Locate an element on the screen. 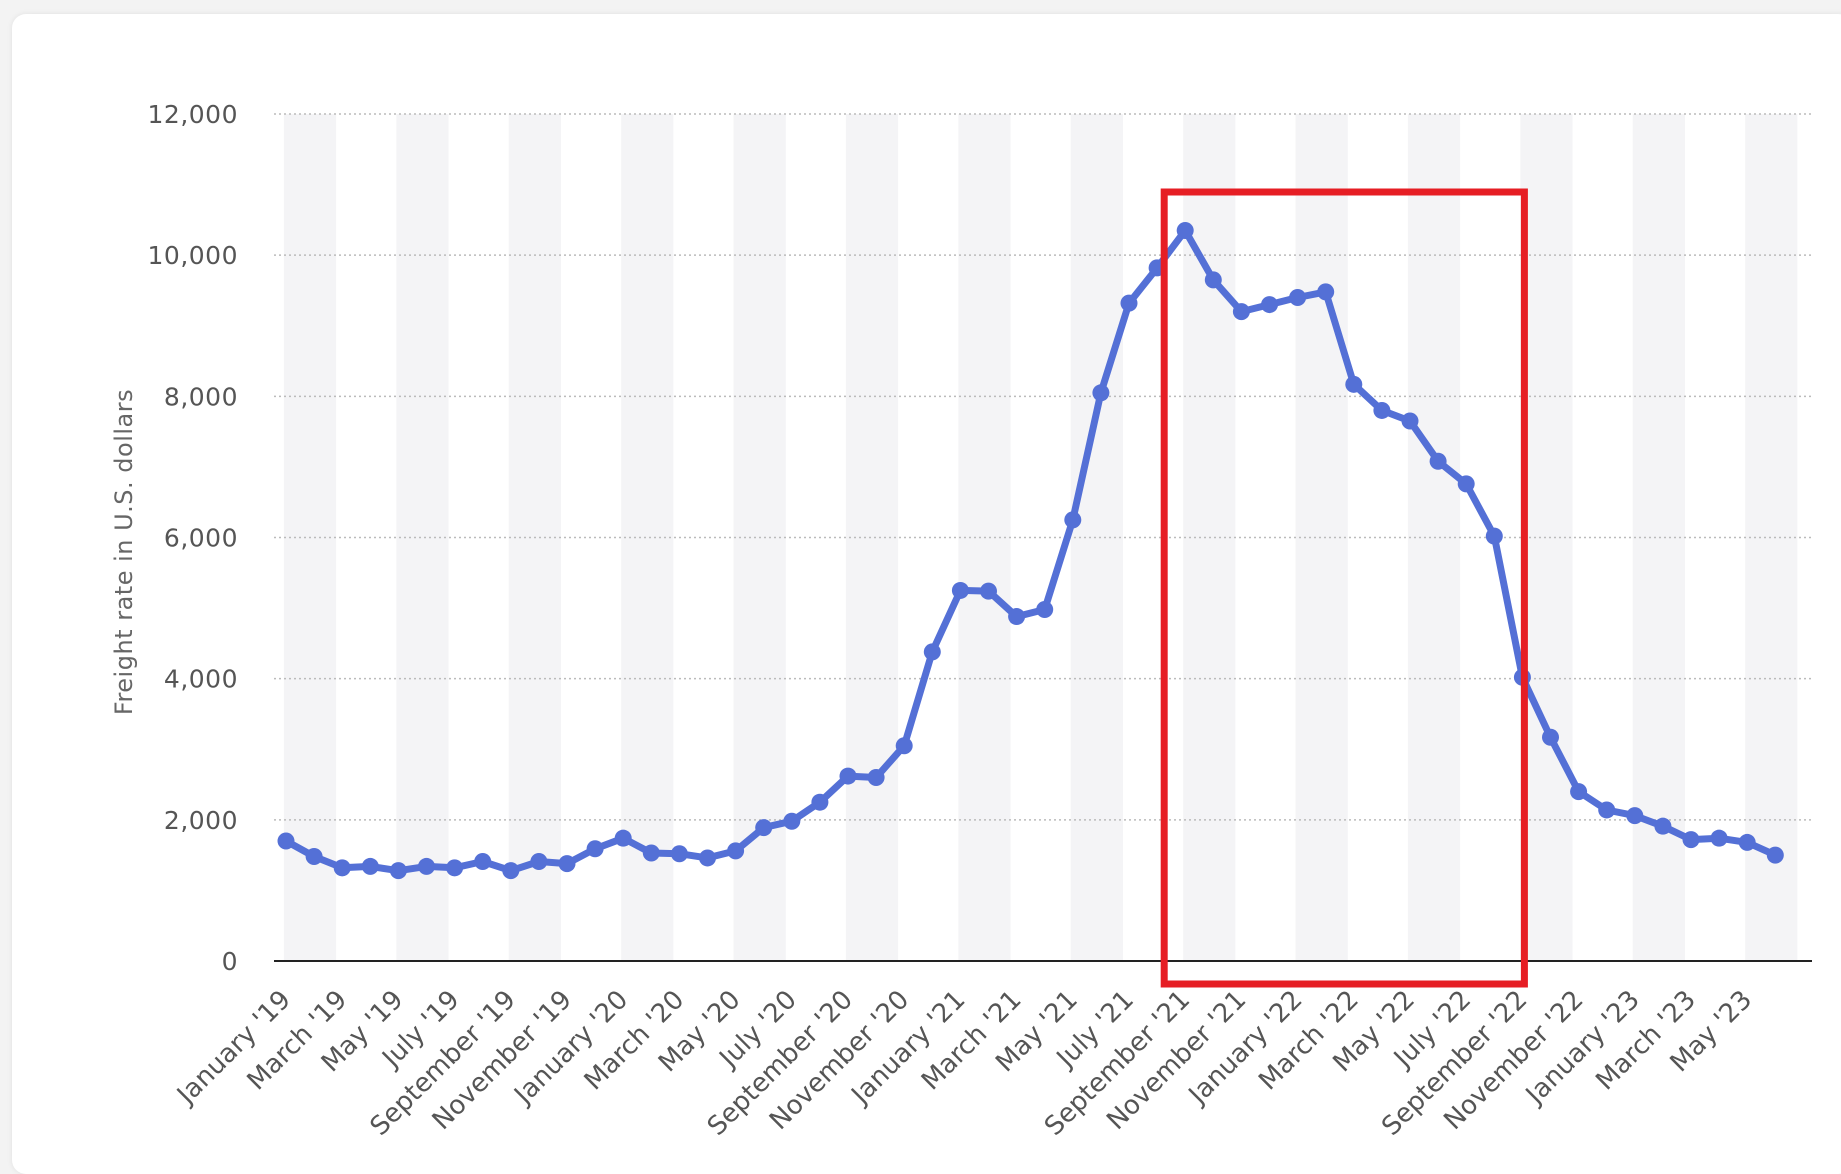 This screenshot has height=1174, width=1841. y-tick-label: 12,000 is located at coordinates (193, 114).